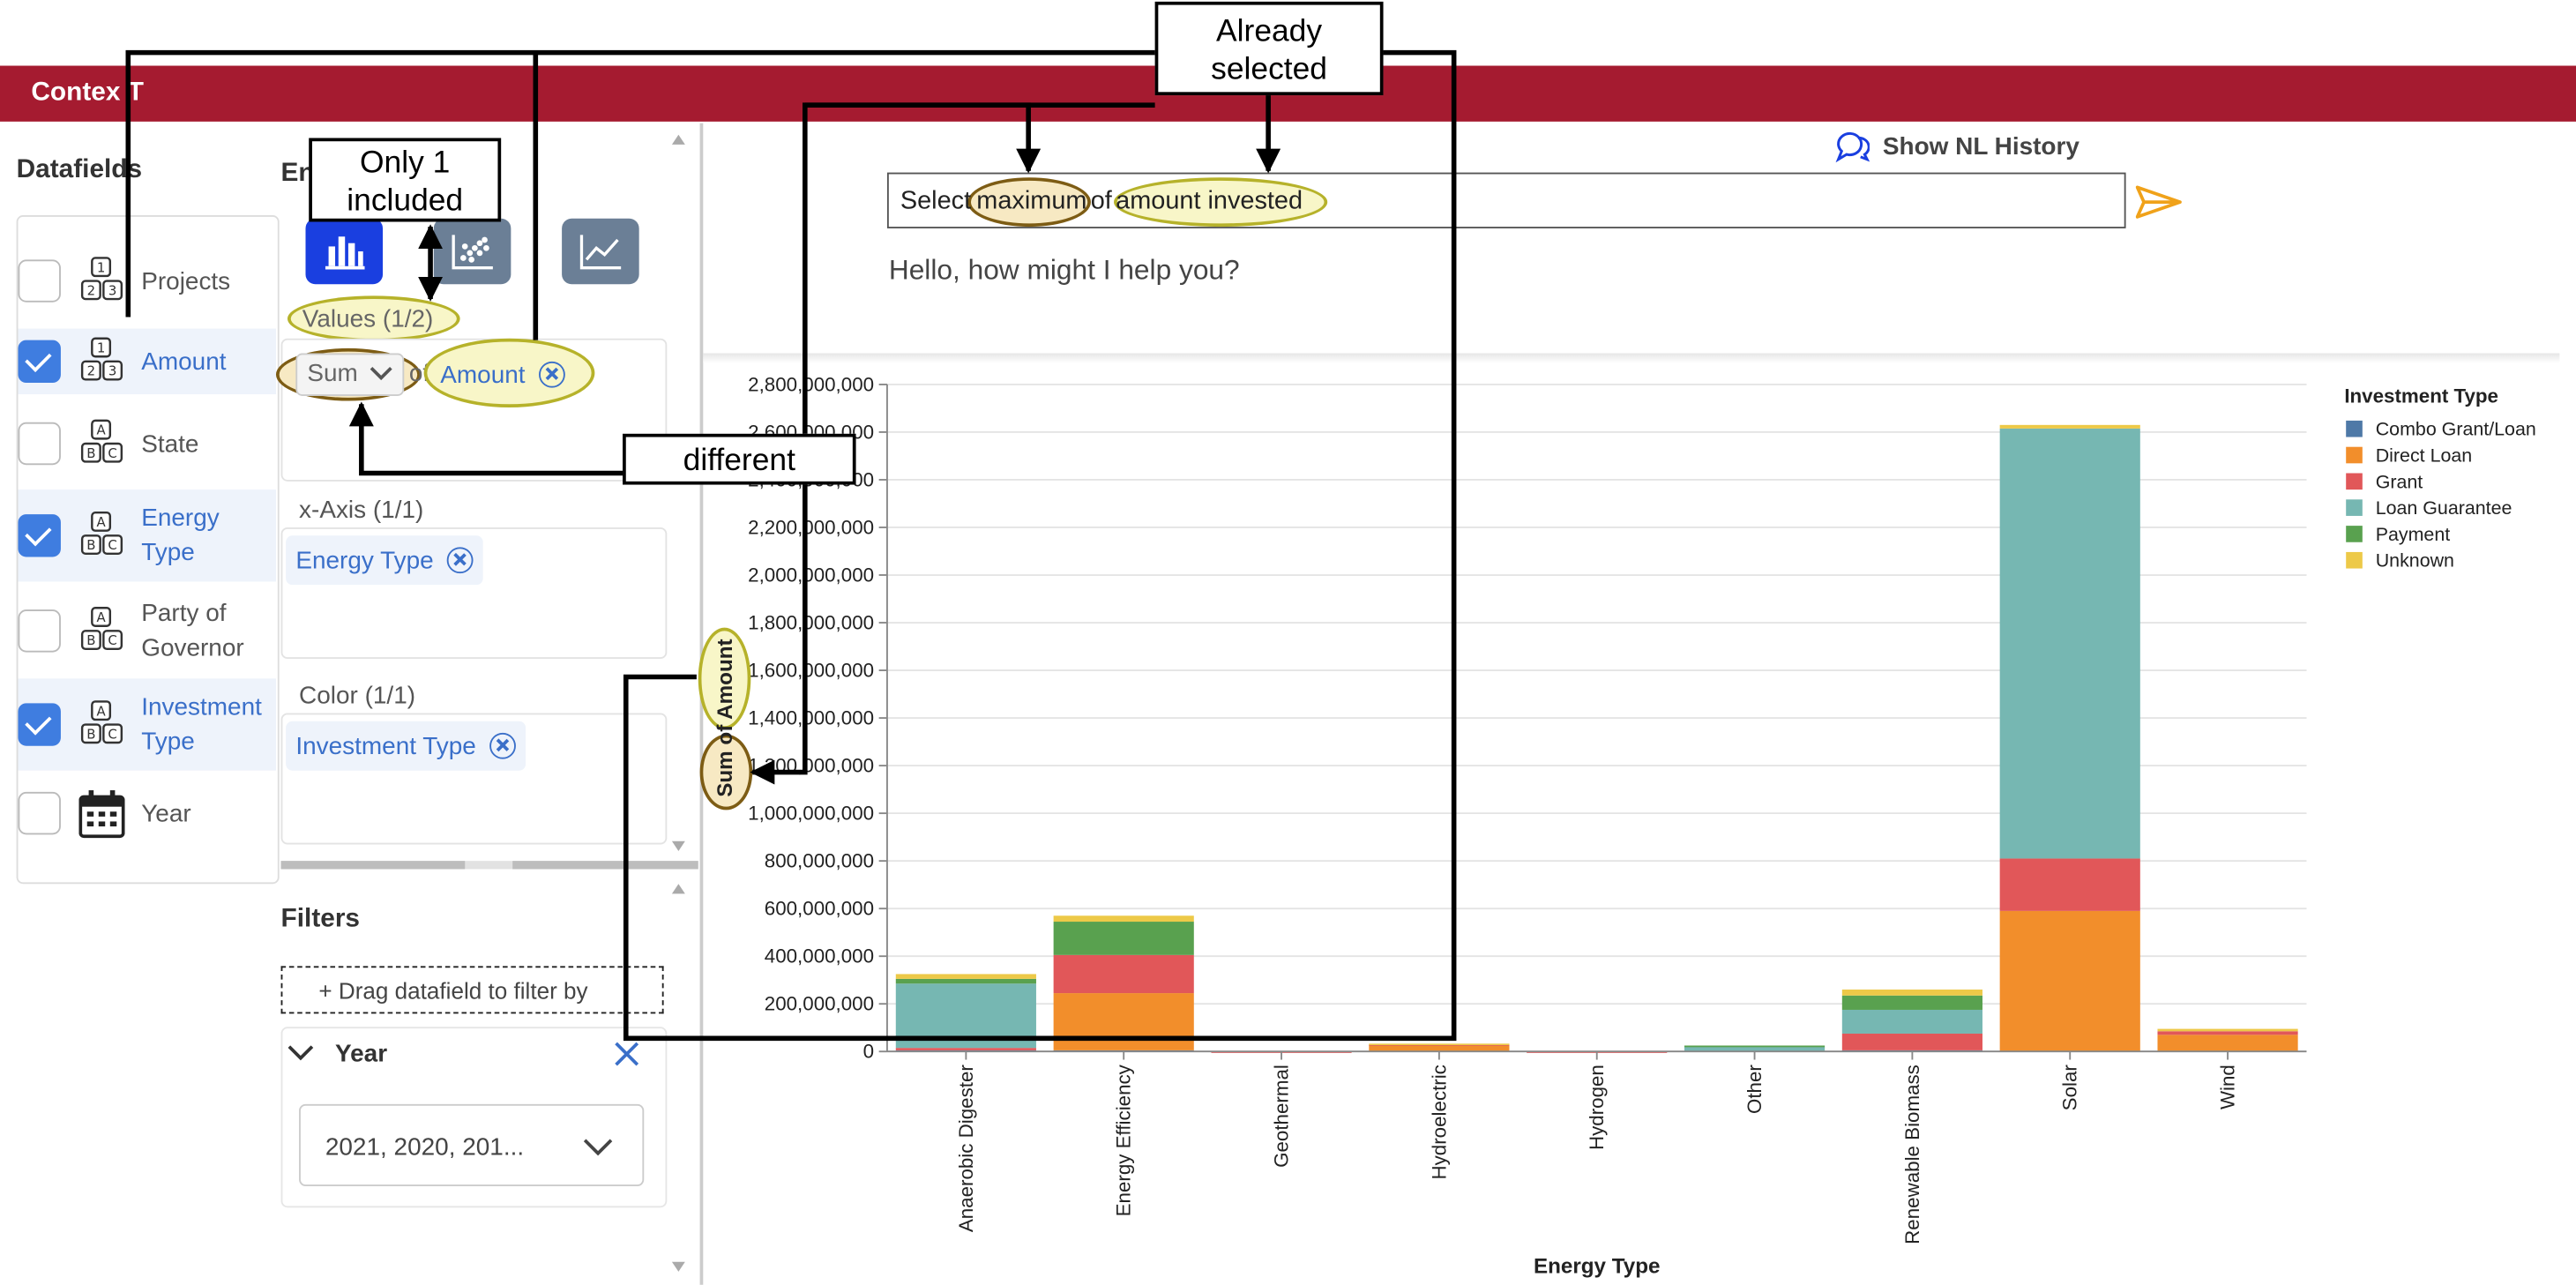  What do you see at coordinates (472, 990) in the screenshot?
I see `filter-dropzone: + Drag datafield to filter by` at bounding box center [472, 990].